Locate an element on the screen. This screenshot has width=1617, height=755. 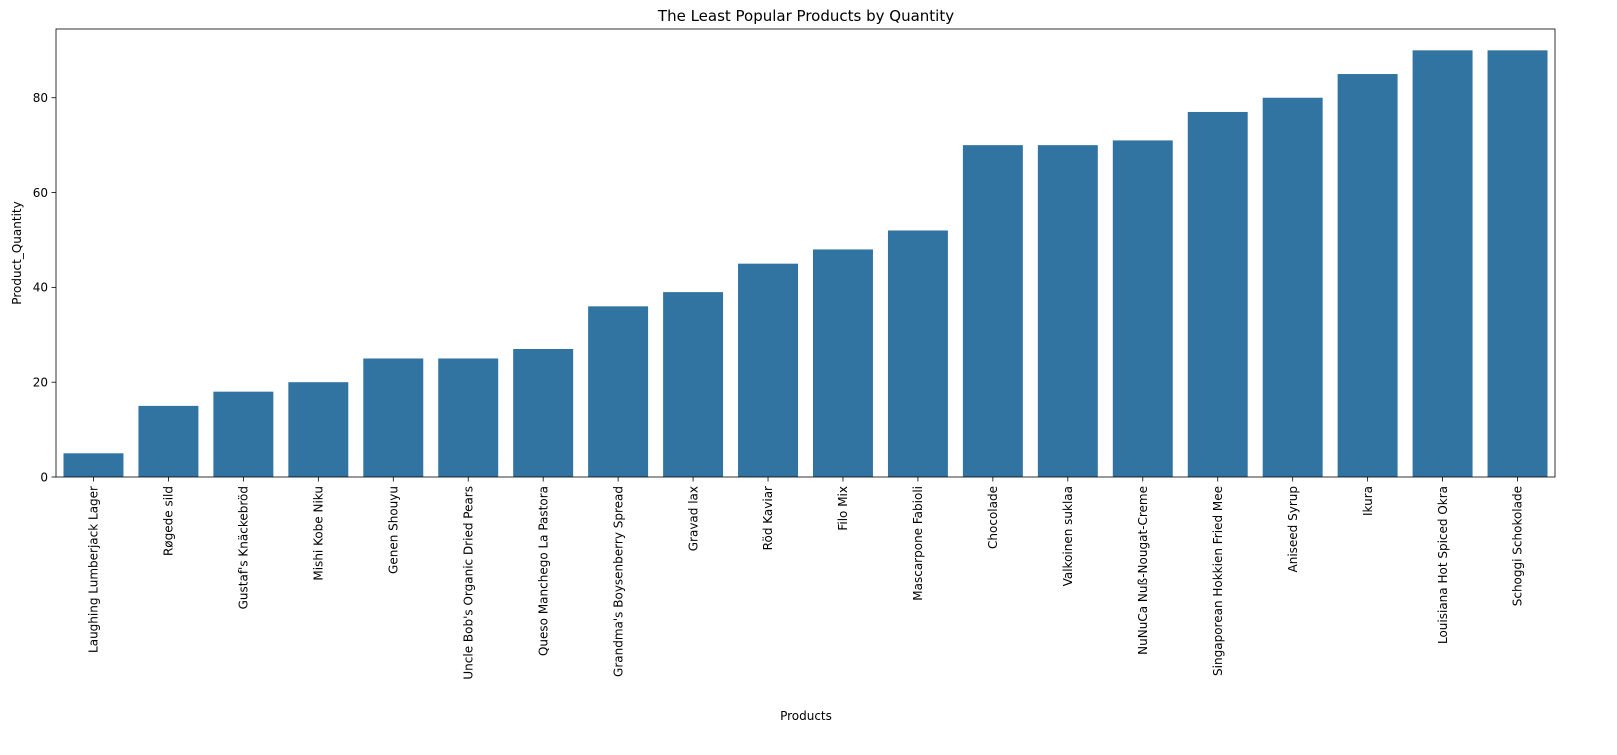
x-tick-label-13: Valkoinen suklaa is located at coordinates (1068, 536).